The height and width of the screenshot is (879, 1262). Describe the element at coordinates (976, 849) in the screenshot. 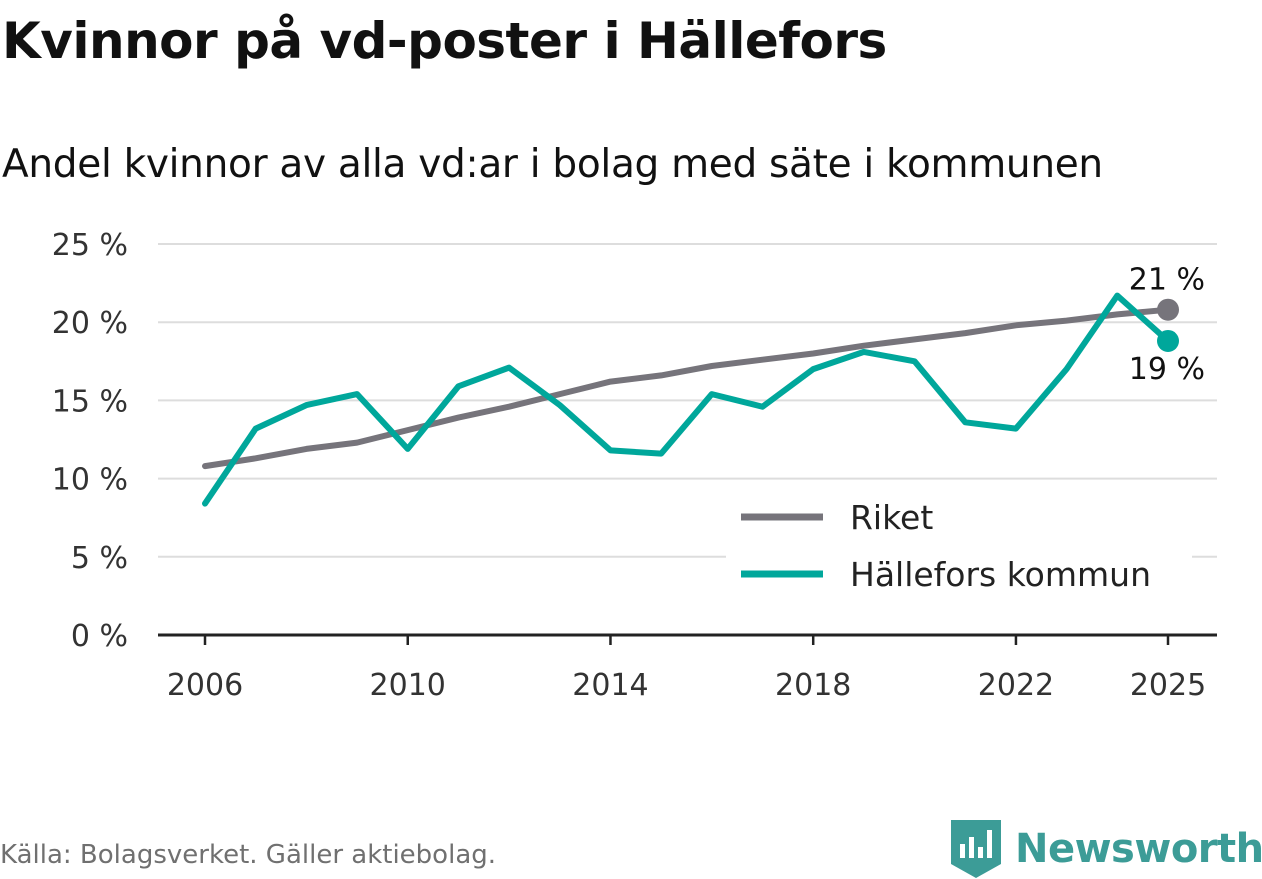

I see `chart-bars-icon` at that location.